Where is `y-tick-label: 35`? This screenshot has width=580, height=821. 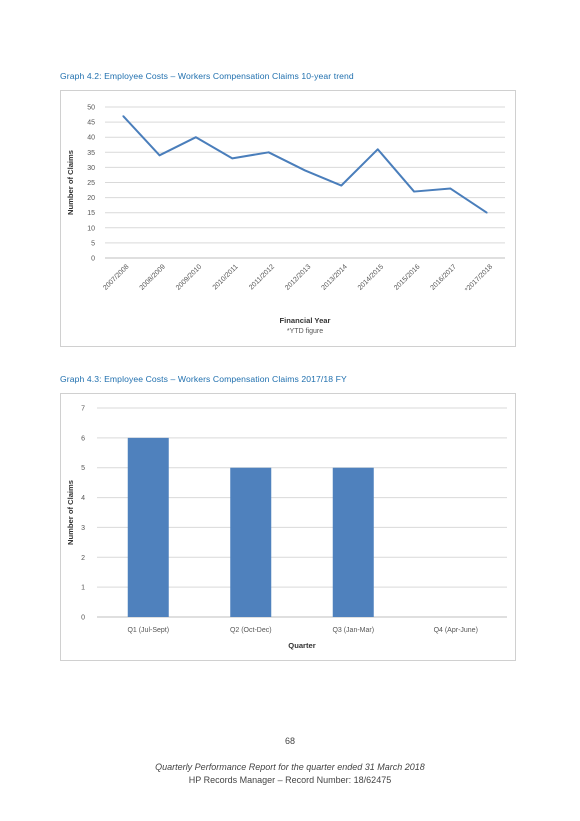
y-tick-label: 35 is located at coordinates (91, 153).